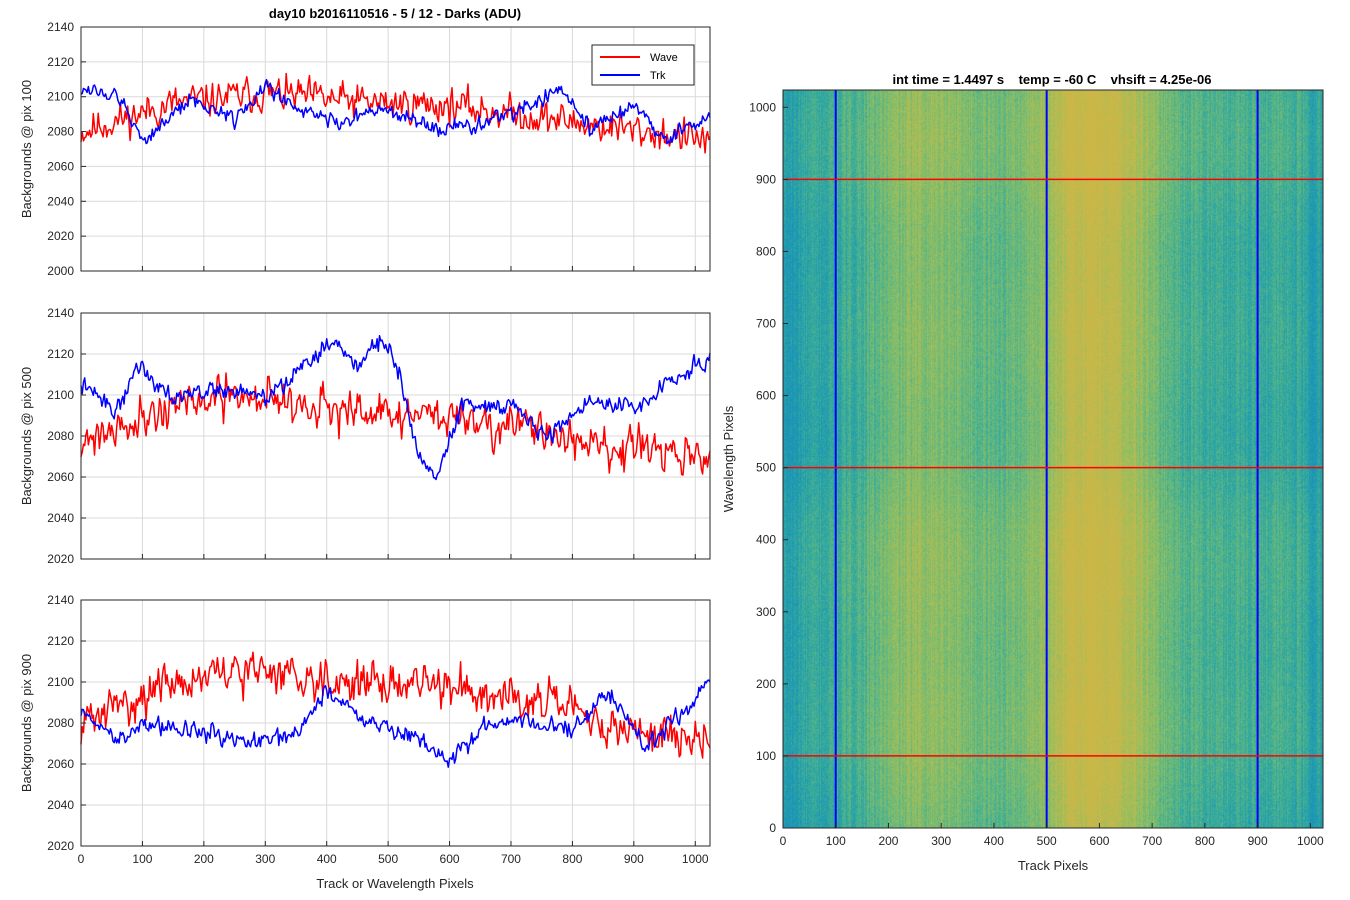 The width and height of the screenshot is (1350, 900). Describe the element at coordinates (766, 251) in the screenshot. I see `heatmap-y-tick-label: 800` at that location.